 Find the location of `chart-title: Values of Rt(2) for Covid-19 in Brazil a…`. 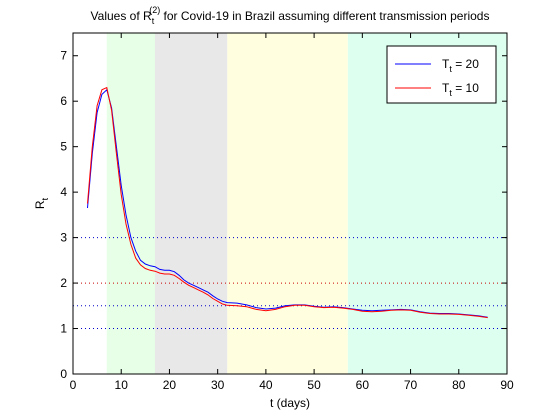

chart-title: Values of Rt(2) for Covid-19 in Brazil a… is located at coordinates (290, 15).